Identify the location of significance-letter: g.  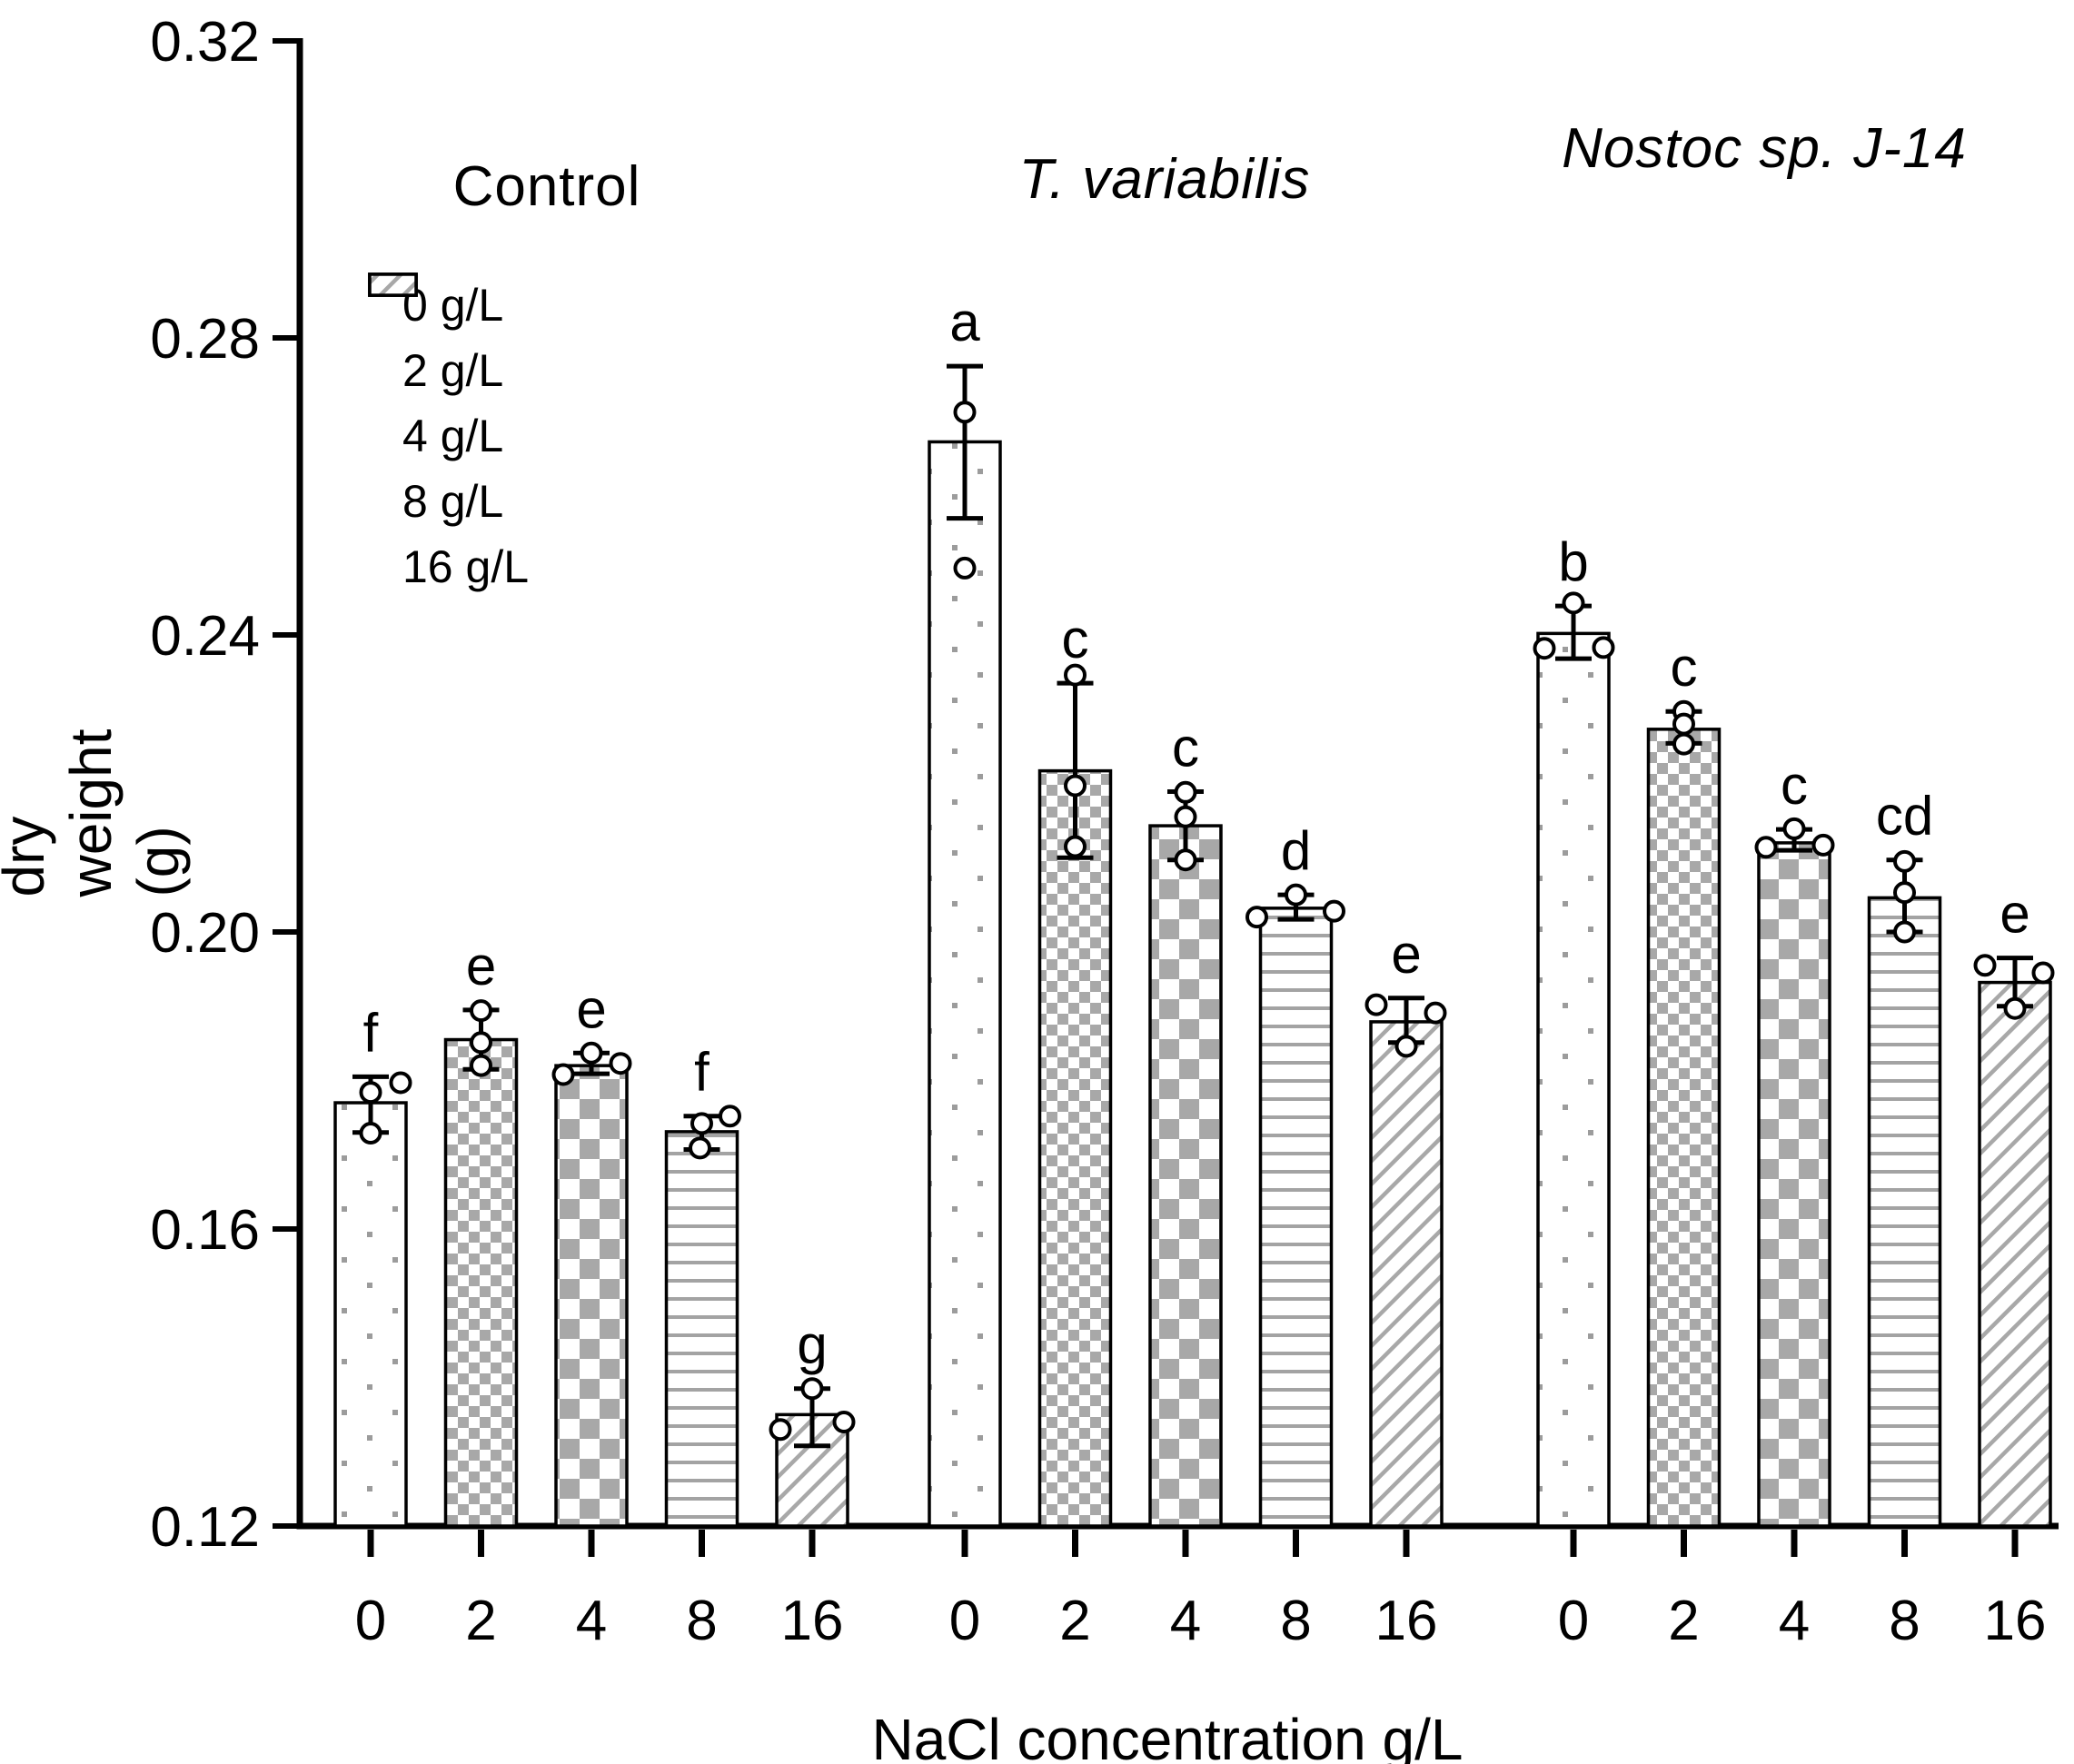
(812, 1344).